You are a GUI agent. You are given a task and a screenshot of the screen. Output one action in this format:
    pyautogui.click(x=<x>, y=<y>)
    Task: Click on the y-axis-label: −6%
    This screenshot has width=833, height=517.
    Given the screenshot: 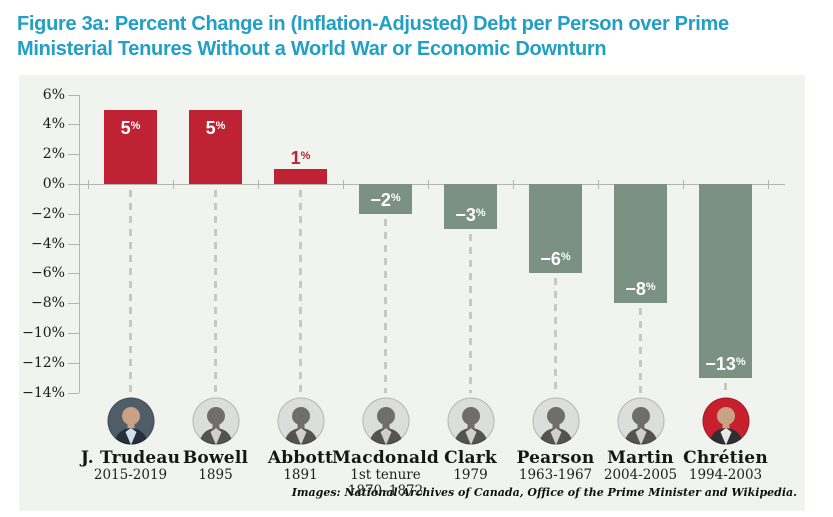 What is the action you would take?
    pyautogui.click(x=48, y=273)
    